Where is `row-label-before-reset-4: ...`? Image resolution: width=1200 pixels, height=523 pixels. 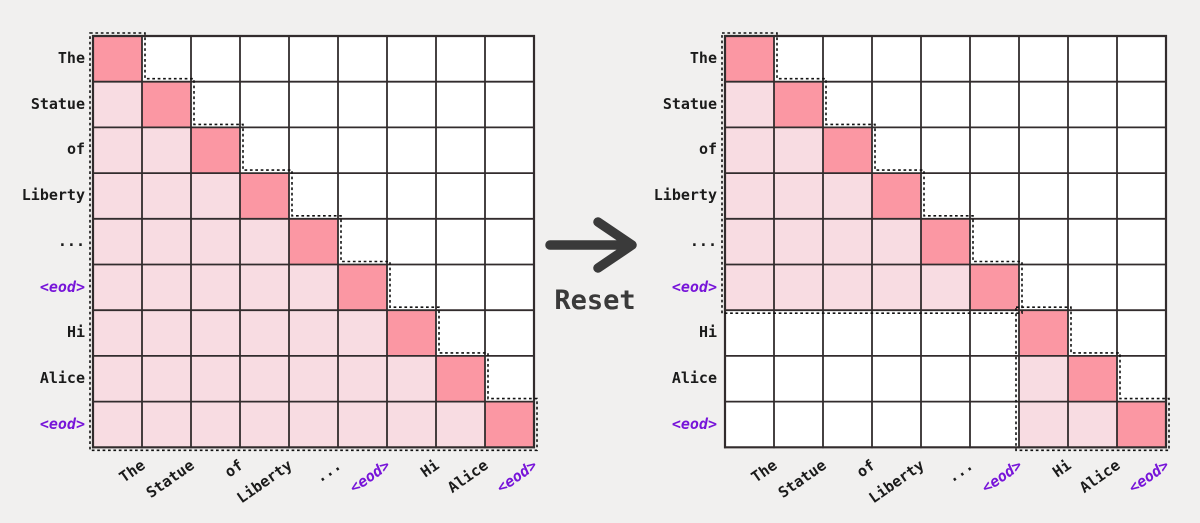 row-label-before-reset-4: ... is located at coordinates (71, 240).